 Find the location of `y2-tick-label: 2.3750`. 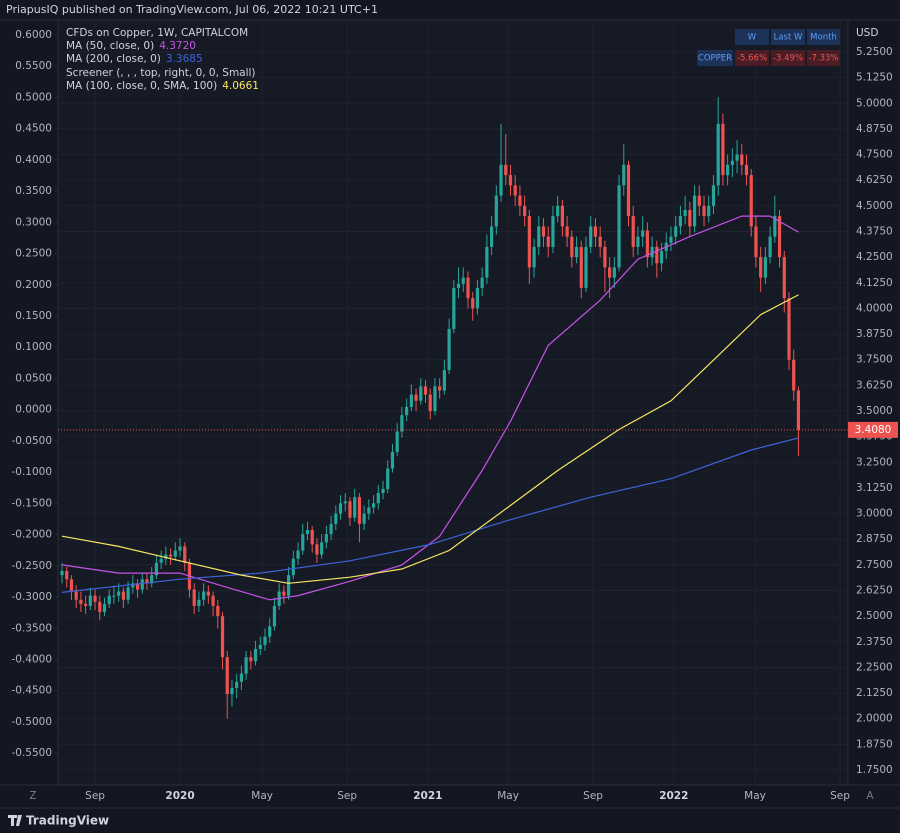

y2-tick-label: 2.3750 is located at coordinates (874, 642).